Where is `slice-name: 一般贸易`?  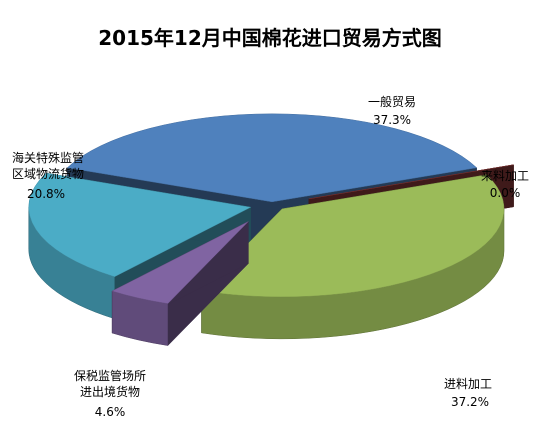 slice-name: 一般贸易 is located at coordinates (391, 102).